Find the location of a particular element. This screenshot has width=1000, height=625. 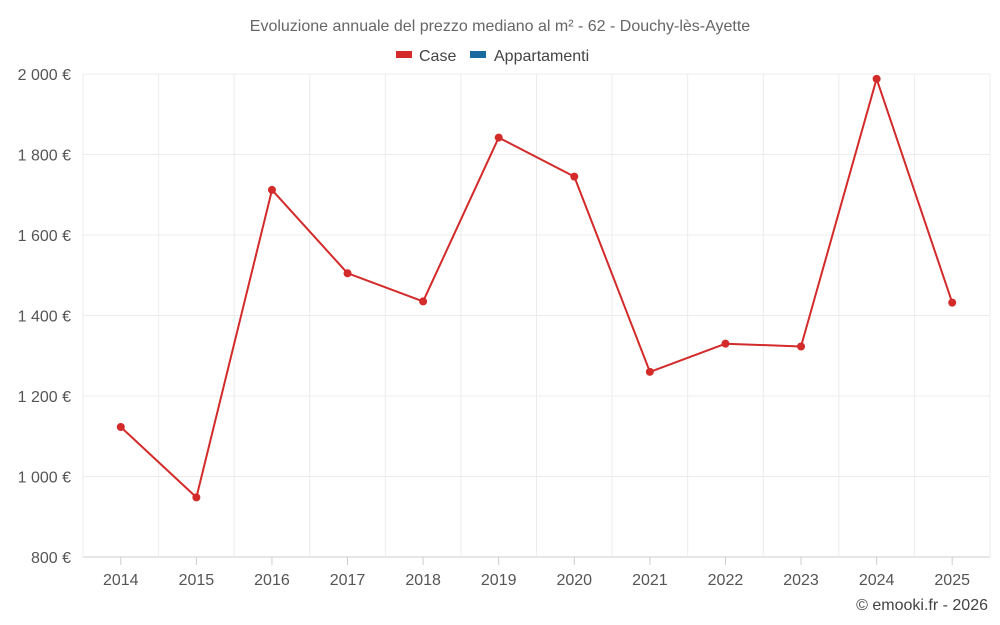

credit: © emooki.fr - 2026 is located at coordinates (922, 605).